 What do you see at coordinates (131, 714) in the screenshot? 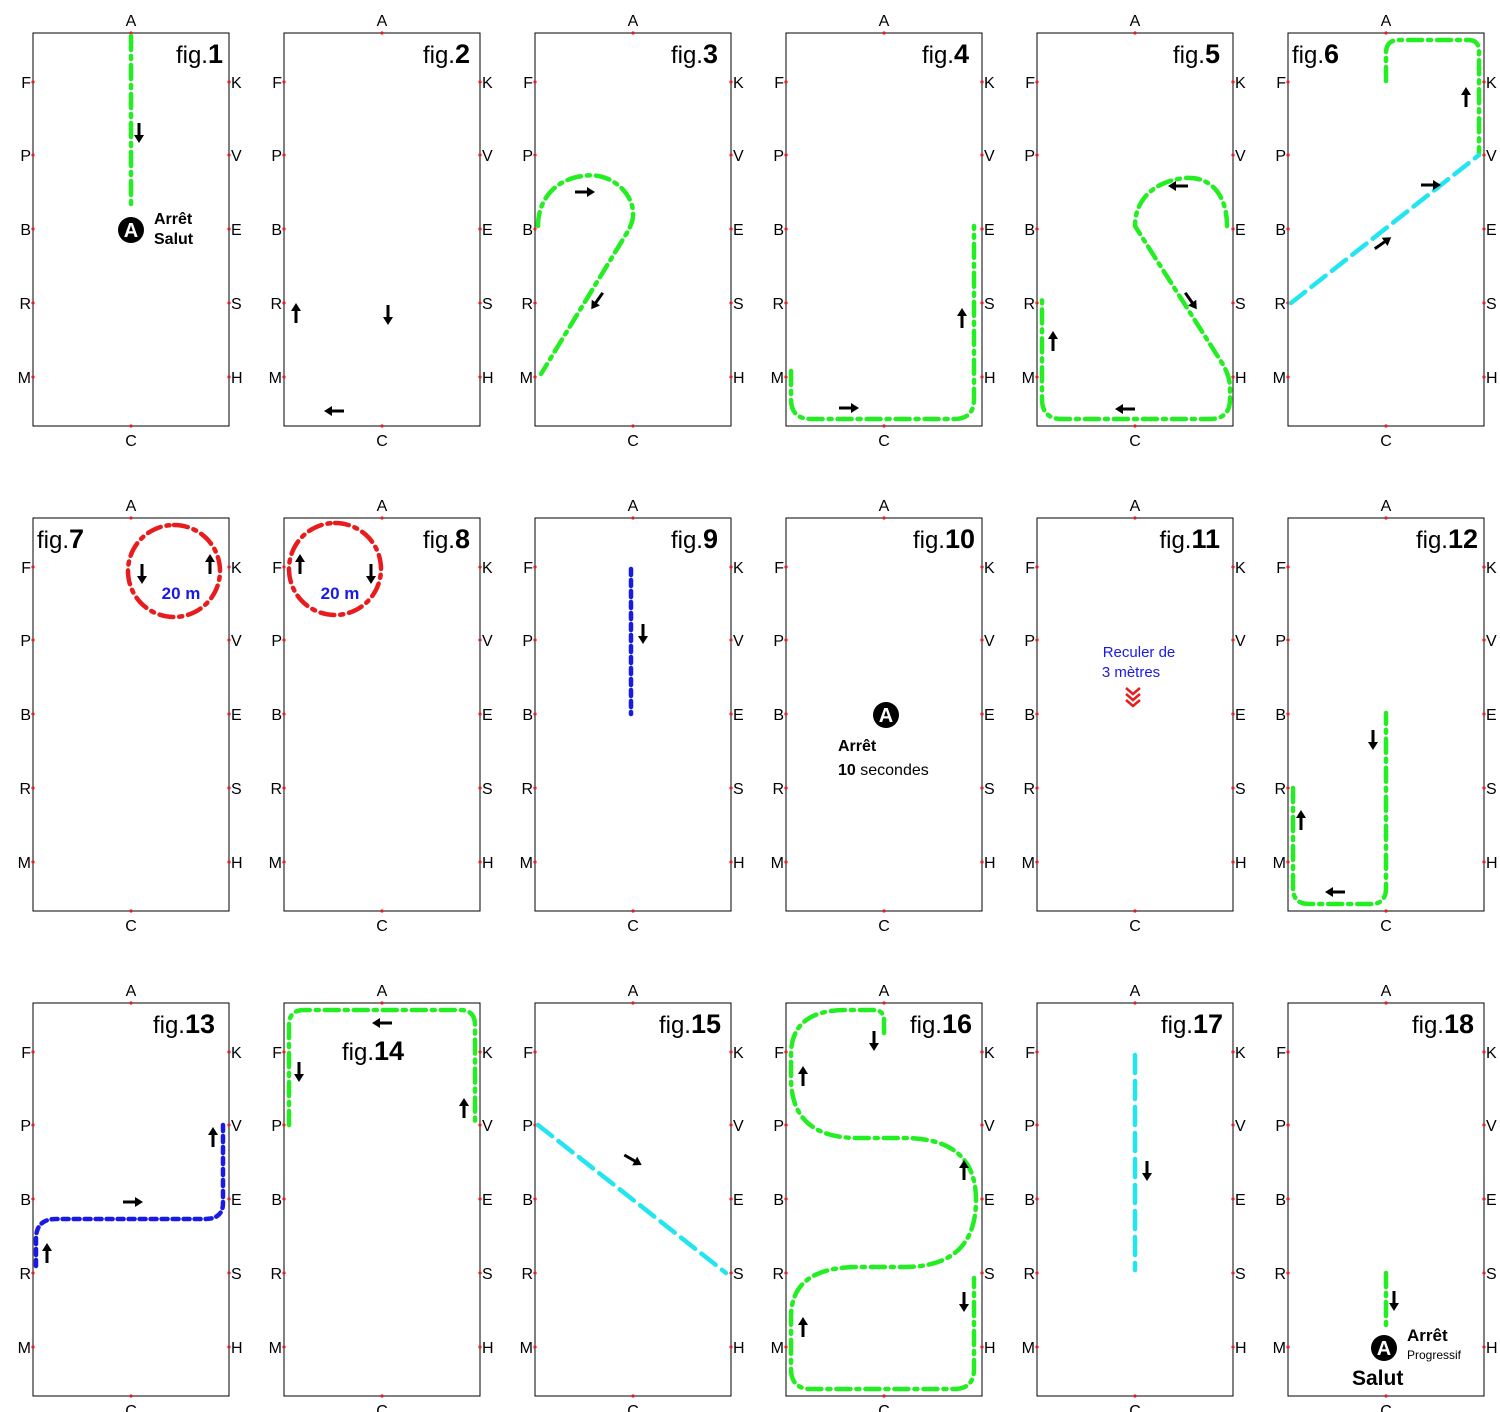
I see `arena-outline` at bounding box center [131, 714].